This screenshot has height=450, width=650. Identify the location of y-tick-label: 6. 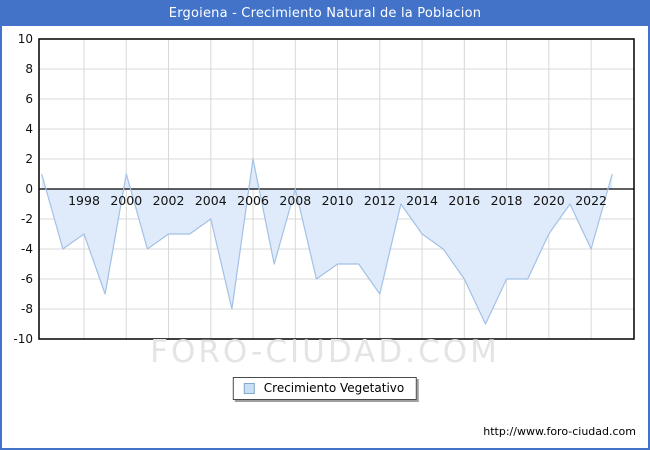
(29, 99).